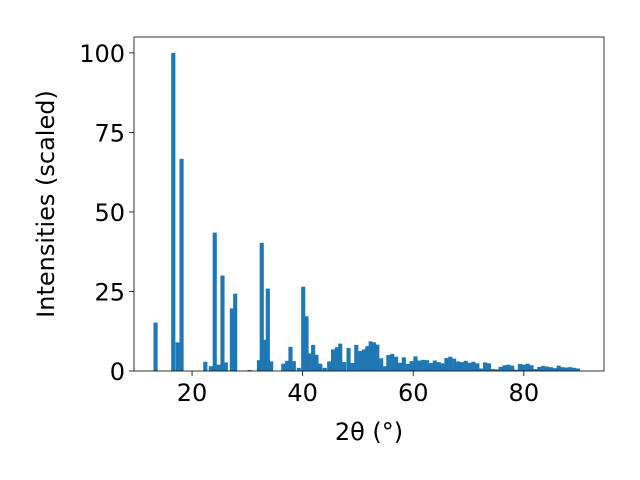  I want to click on y-axis-label: Intensities (scaled), so click(46, 204).